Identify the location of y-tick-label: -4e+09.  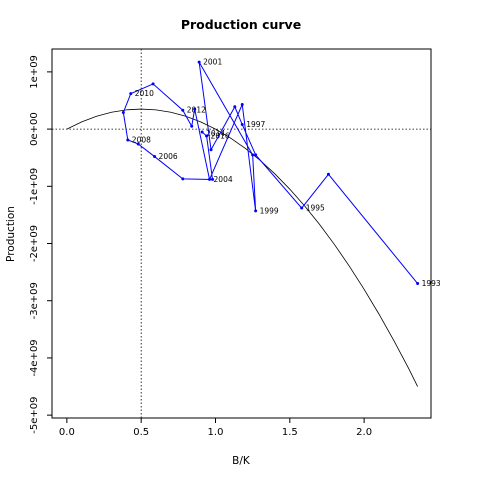
(34, 357).